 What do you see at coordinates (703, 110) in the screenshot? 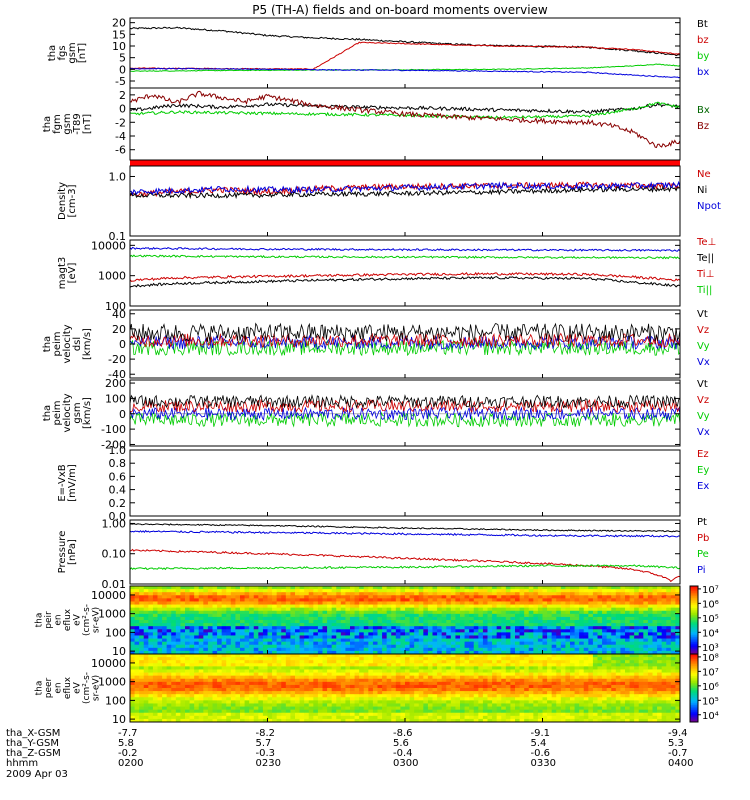
I see `legend-bx: Bx` at bounding box center [703, 110].